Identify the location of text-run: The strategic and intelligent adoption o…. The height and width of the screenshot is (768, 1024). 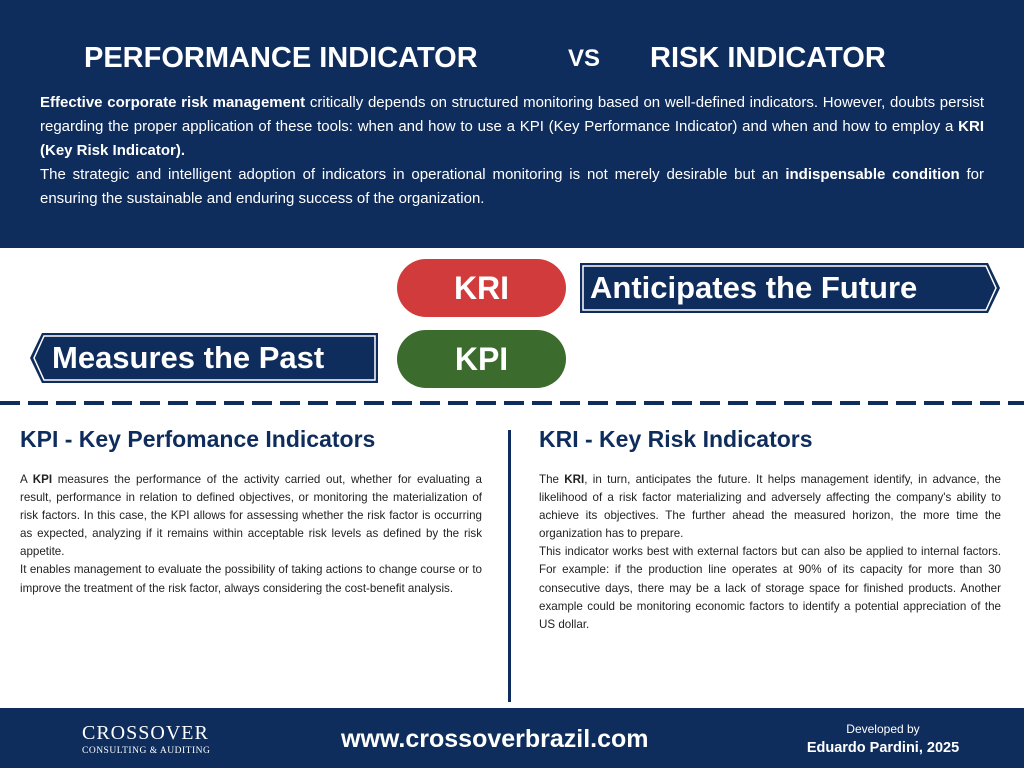
(413, 174).